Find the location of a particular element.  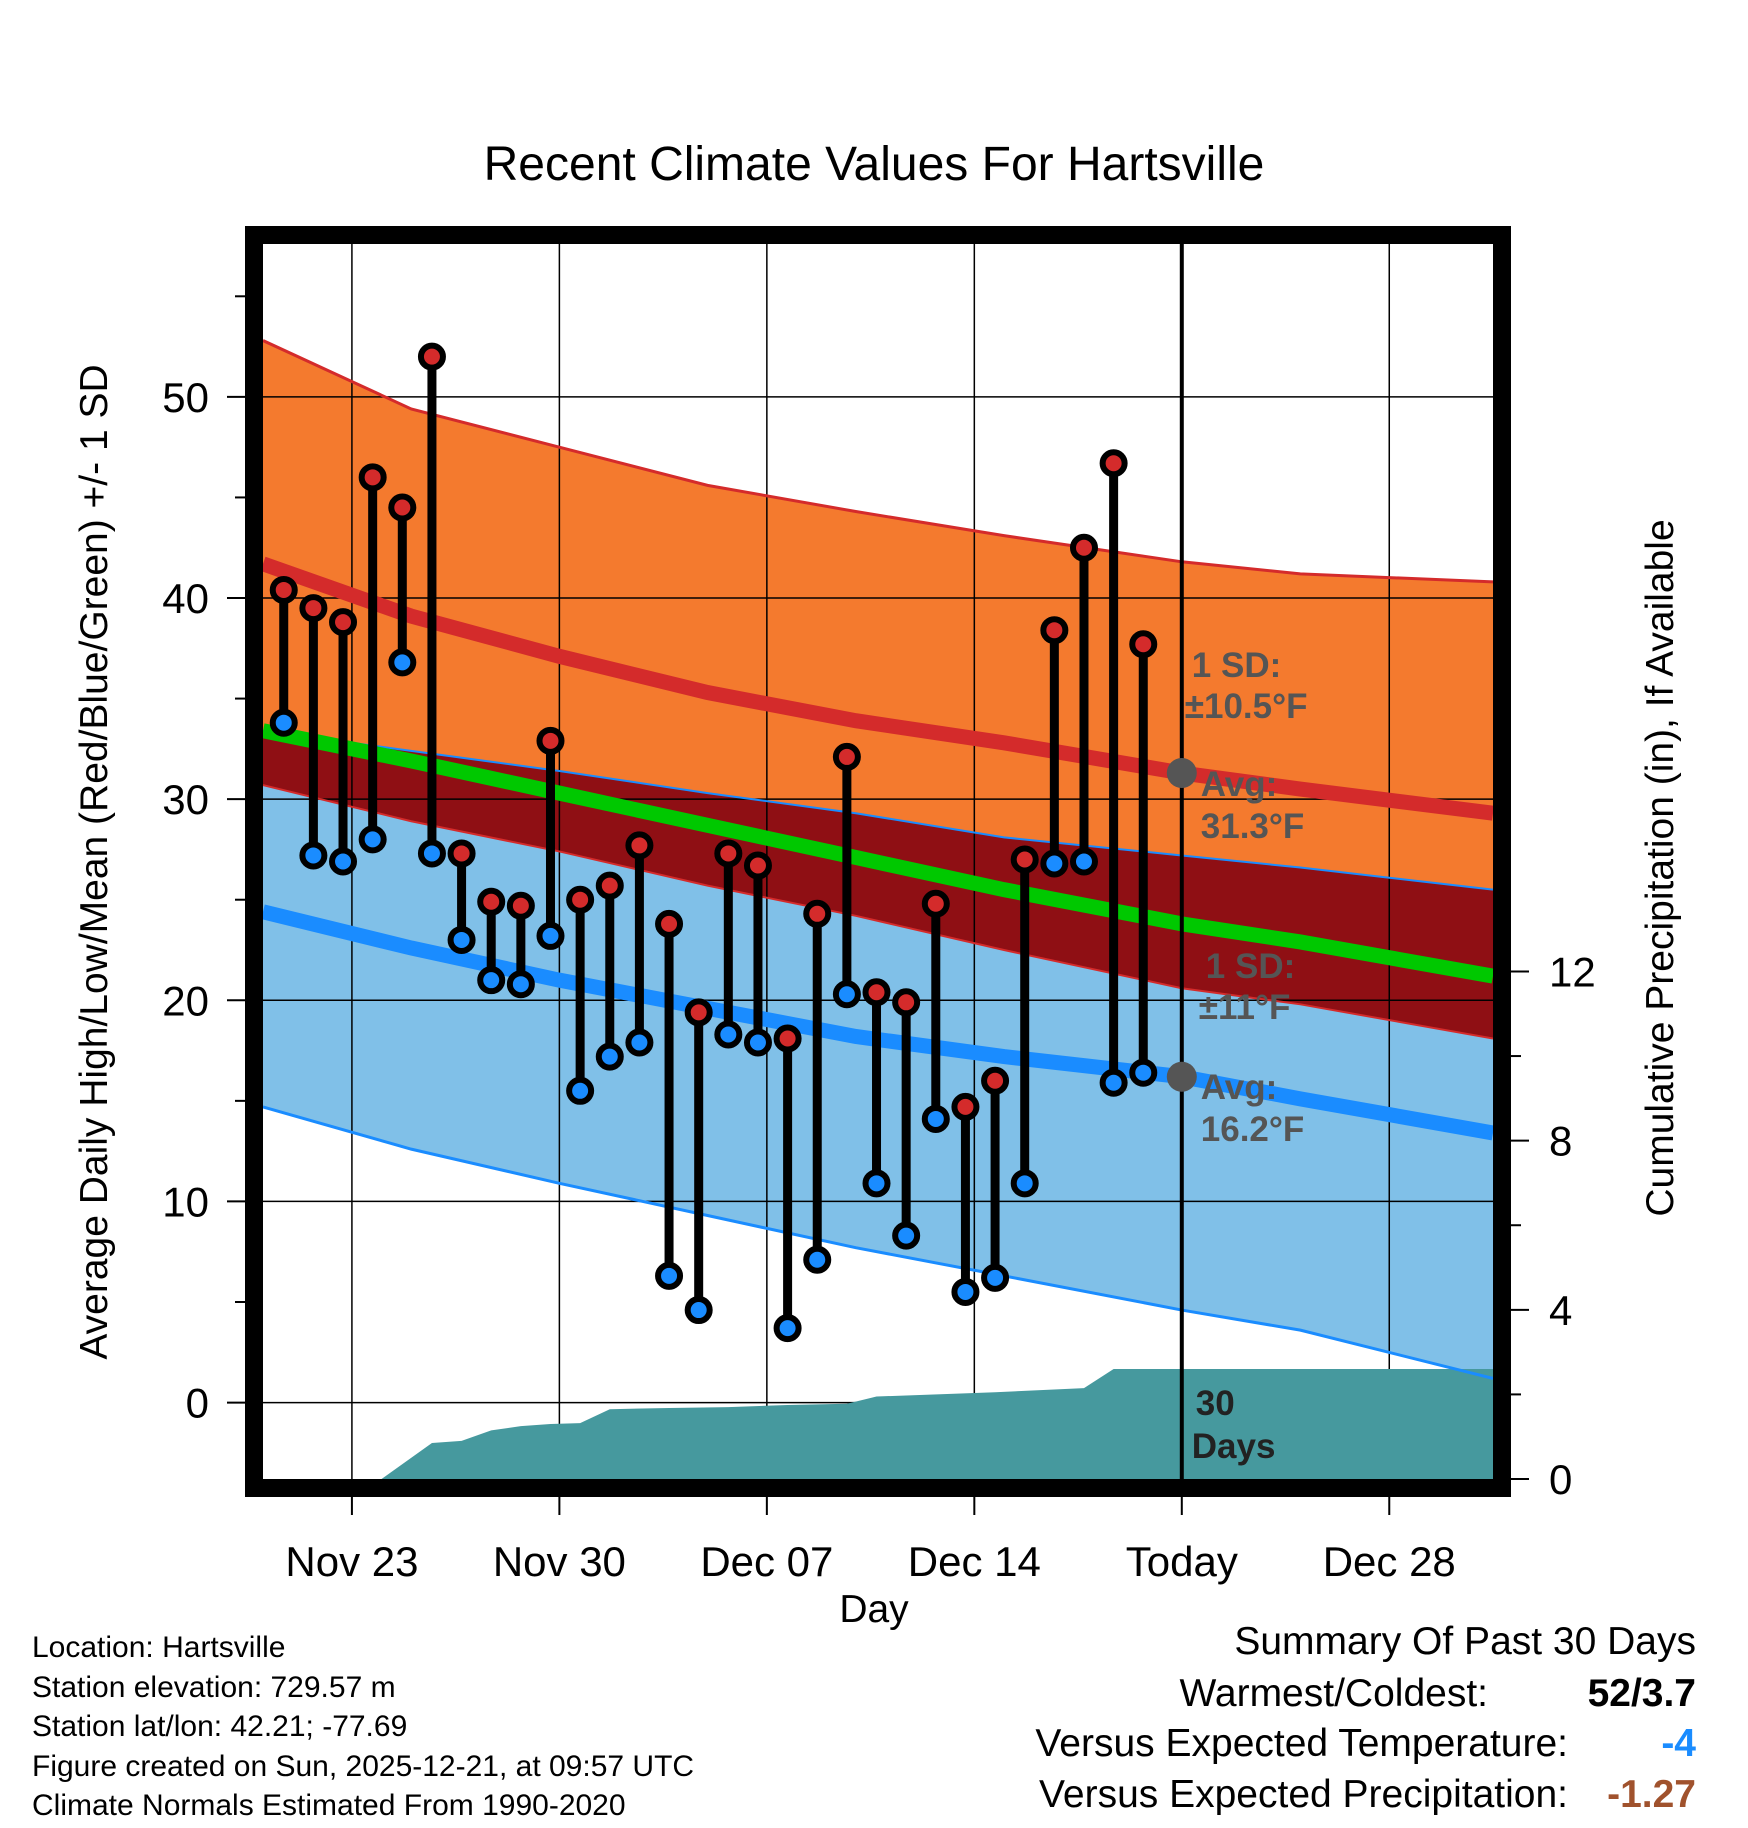

low-sd-label: 1 SD: is located at coordinates (1250, 966).